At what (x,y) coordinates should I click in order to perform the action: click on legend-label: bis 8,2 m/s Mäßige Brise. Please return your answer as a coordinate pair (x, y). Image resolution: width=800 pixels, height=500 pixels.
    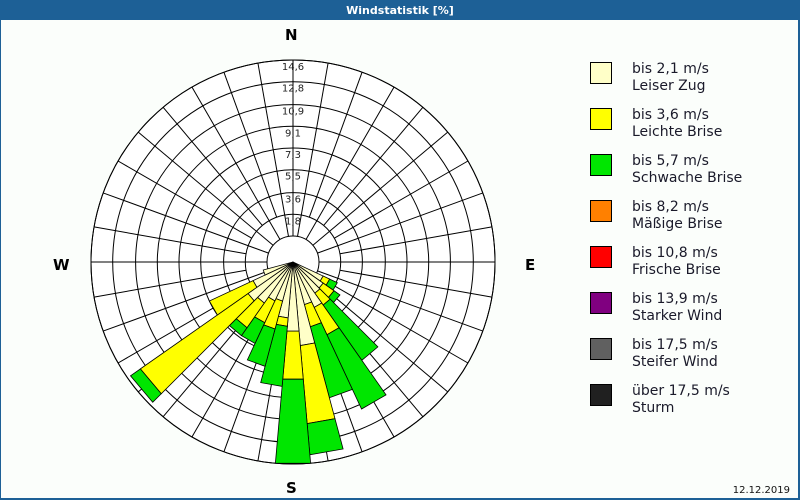
    Looking at the image, I should click on (677, 215).